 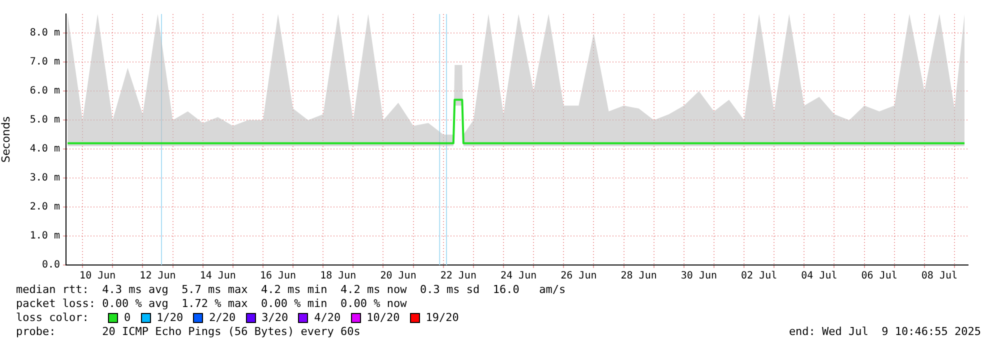 What do you see at coordinates (278, 276) in the screenshot?
I see `x-tick-label: 16 Jun` at bounding box center [278, 276].